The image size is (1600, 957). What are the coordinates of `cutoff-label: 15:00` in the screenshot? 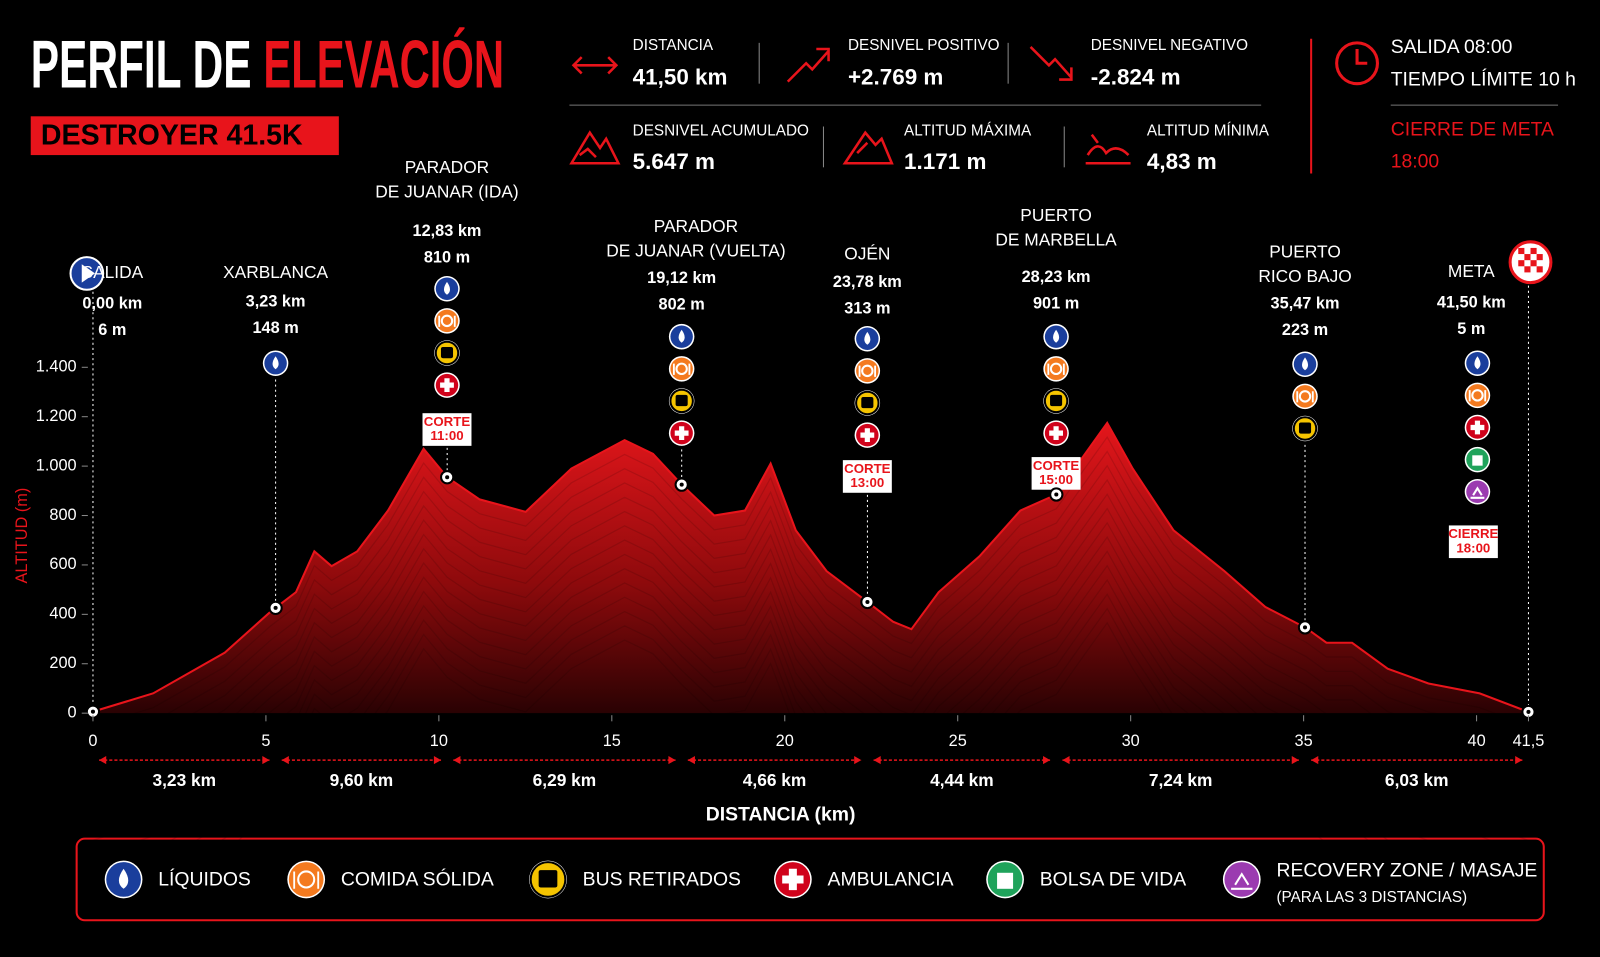 It's located at (1056, 479).